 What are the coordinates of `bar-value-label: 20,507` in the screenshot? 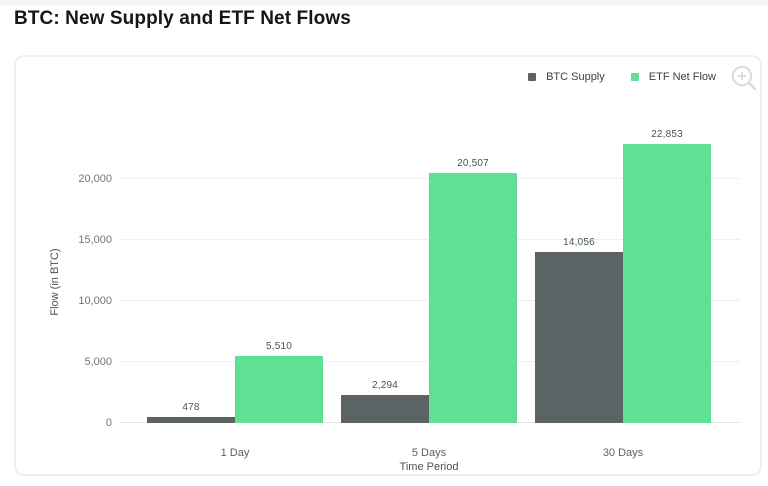 It's located at (473, 163).